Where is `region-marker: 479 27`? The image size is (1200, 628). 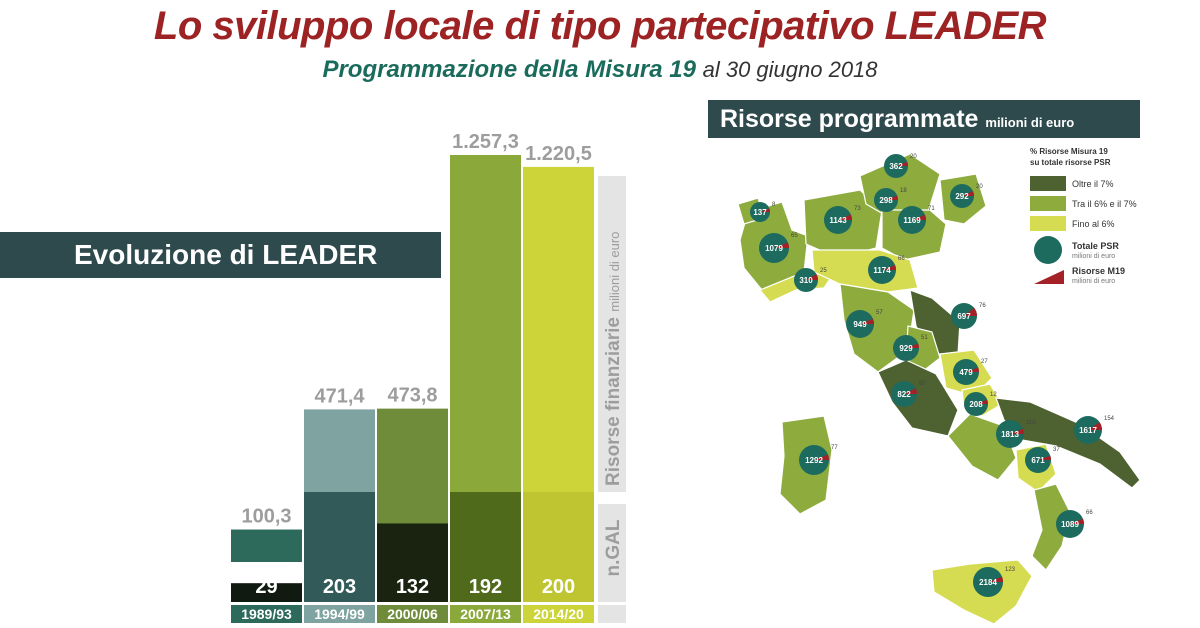 region-marker: 479 27 is located at coordinates (970, 372).